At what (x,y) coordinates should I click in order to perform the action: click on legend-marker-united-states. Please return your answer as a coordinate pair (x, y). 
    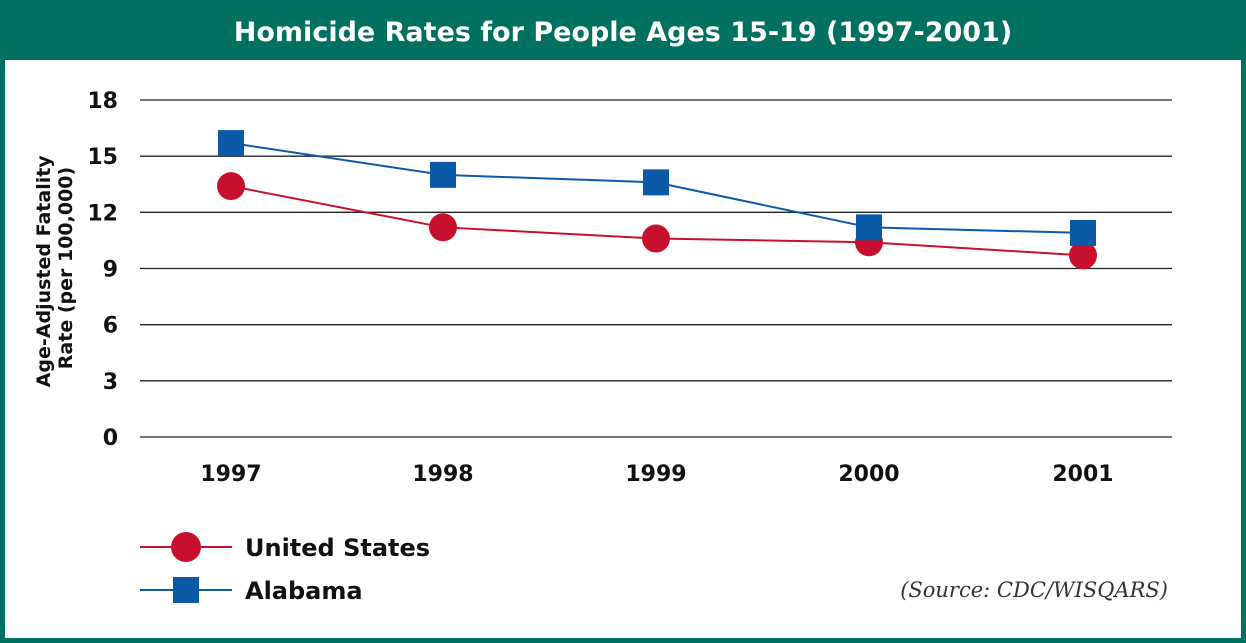
    Looking at the image, I should click on (186, 547).